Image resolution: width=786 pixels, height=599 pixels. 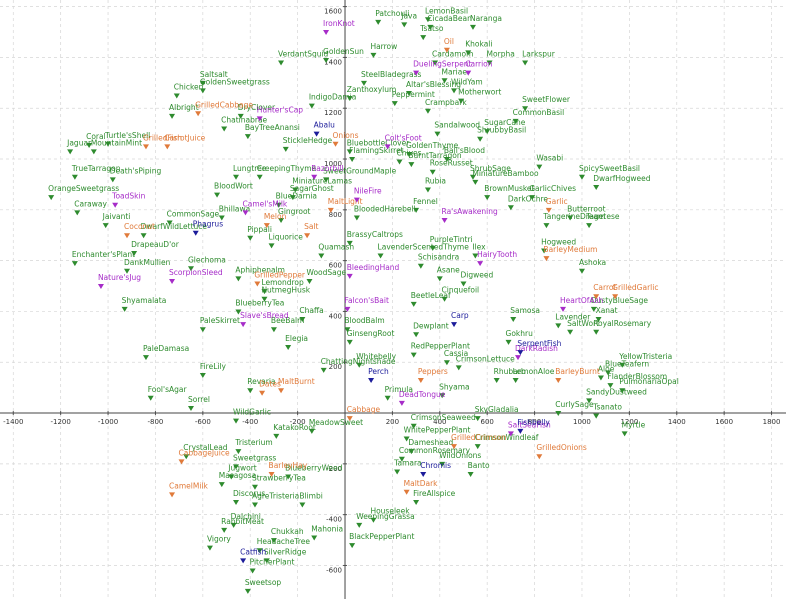 What do you see at coordinates (385, 516) in the screenshot?
I see `point-label: WeepingGrassa` at bounding box center [385, 516].